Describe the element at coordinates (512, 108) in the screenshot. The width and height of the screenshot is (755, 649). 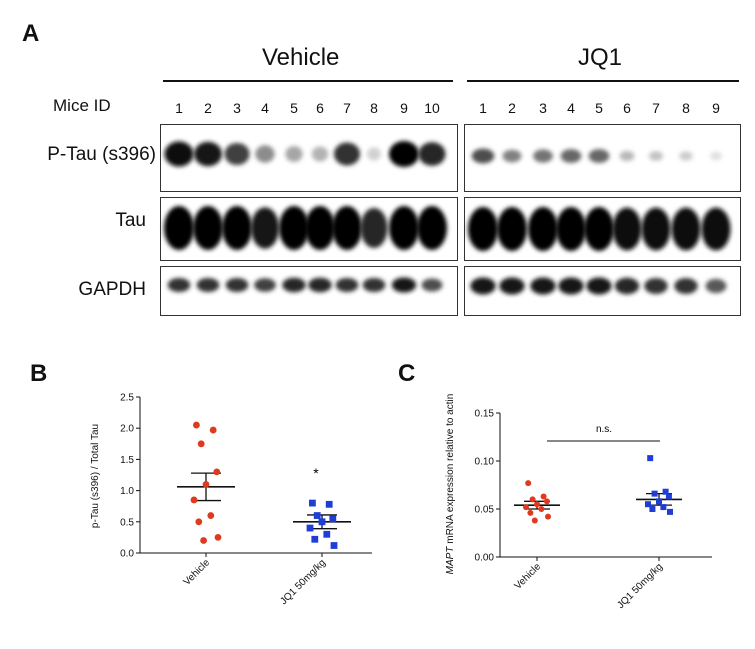
I see `lane-number-jq1: 2` at that location.